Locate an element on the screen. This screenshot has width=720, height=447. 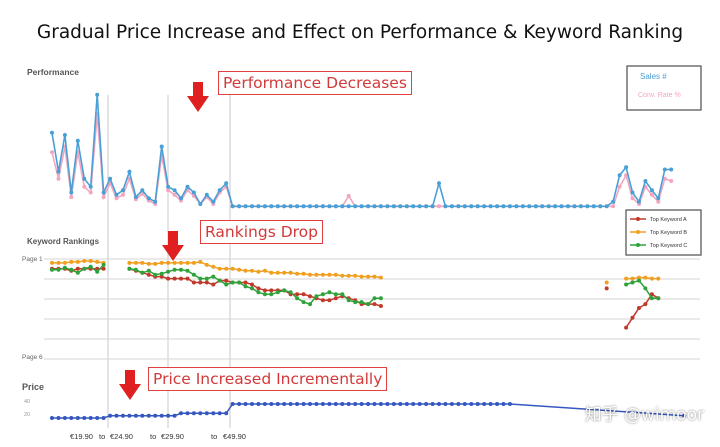
keyword-rankings-title: Keyword Rankings is located at coordinates (63, 241).